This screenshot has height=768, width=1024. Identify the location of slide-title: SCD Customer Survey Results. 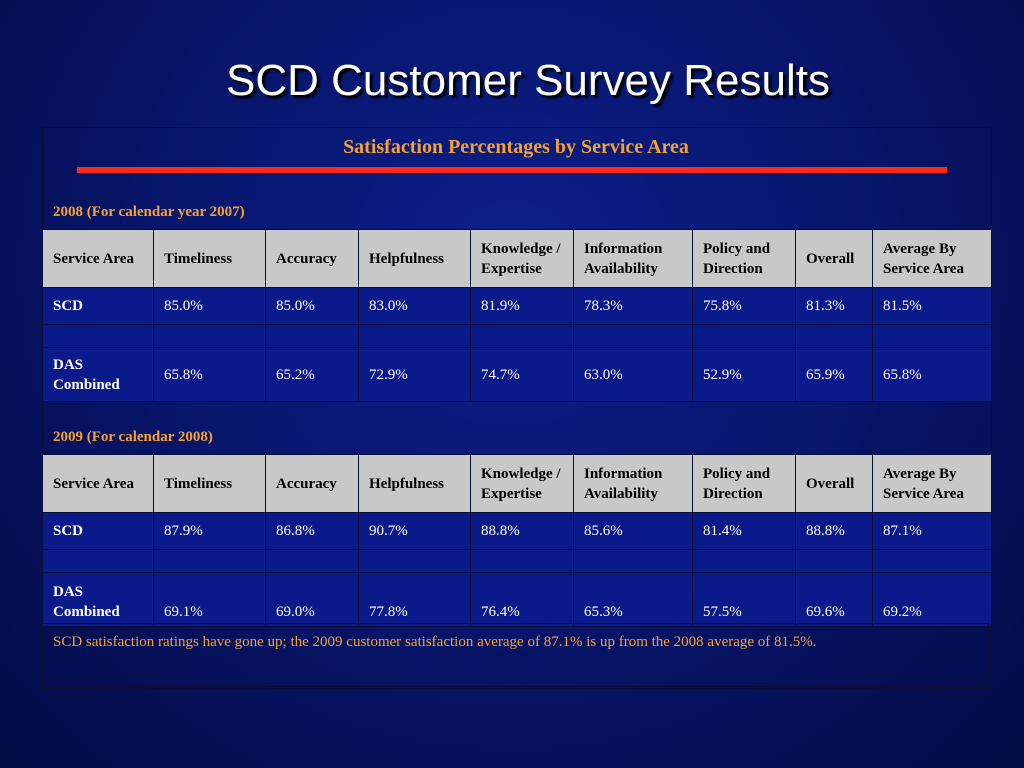
(528, 80).